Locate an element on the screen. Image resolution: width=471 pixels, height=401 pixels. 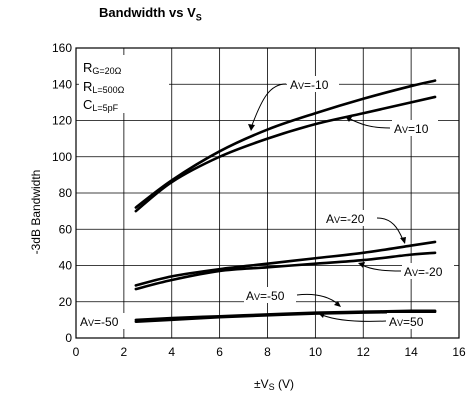
x-tick-label: 4 is located at coordinates (171, 352).